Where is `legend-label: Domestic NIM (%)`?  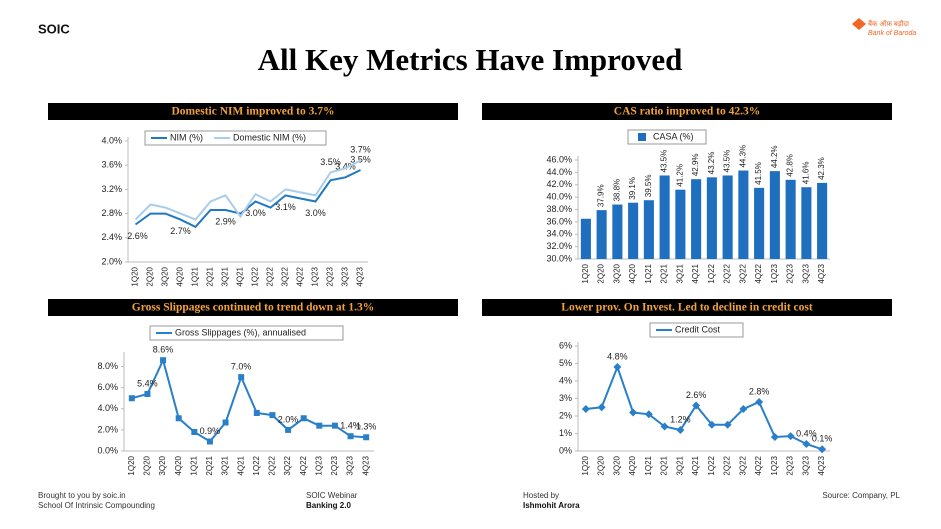
legend-label: Domestic NIM (%) is located at coordinates (269, 137).